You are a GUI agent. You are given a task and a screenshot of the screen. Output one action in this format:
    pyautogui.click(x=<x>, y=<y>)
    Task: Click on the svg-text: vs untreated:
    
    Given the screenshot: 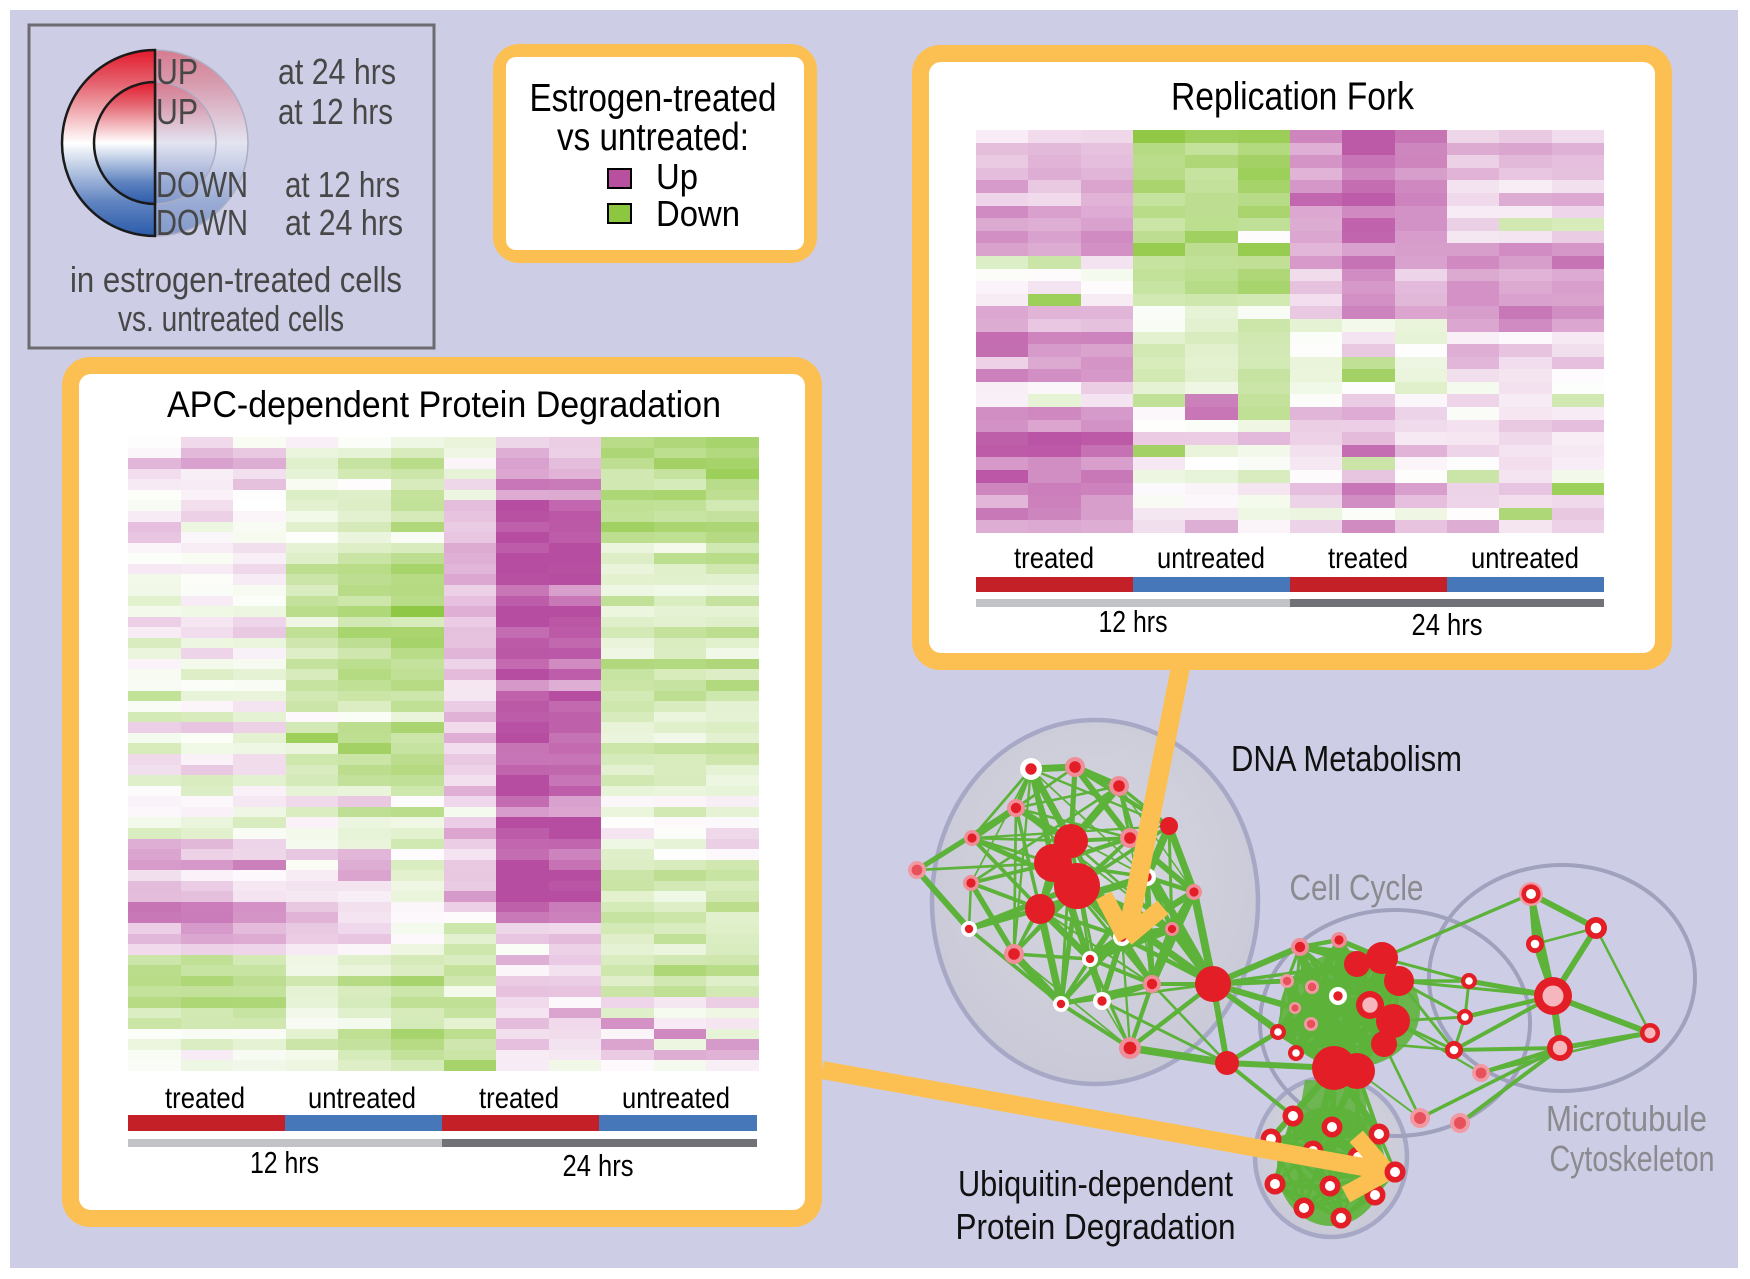 What is the action you would take?
    pyautogui.click(x=653, y=137)
    